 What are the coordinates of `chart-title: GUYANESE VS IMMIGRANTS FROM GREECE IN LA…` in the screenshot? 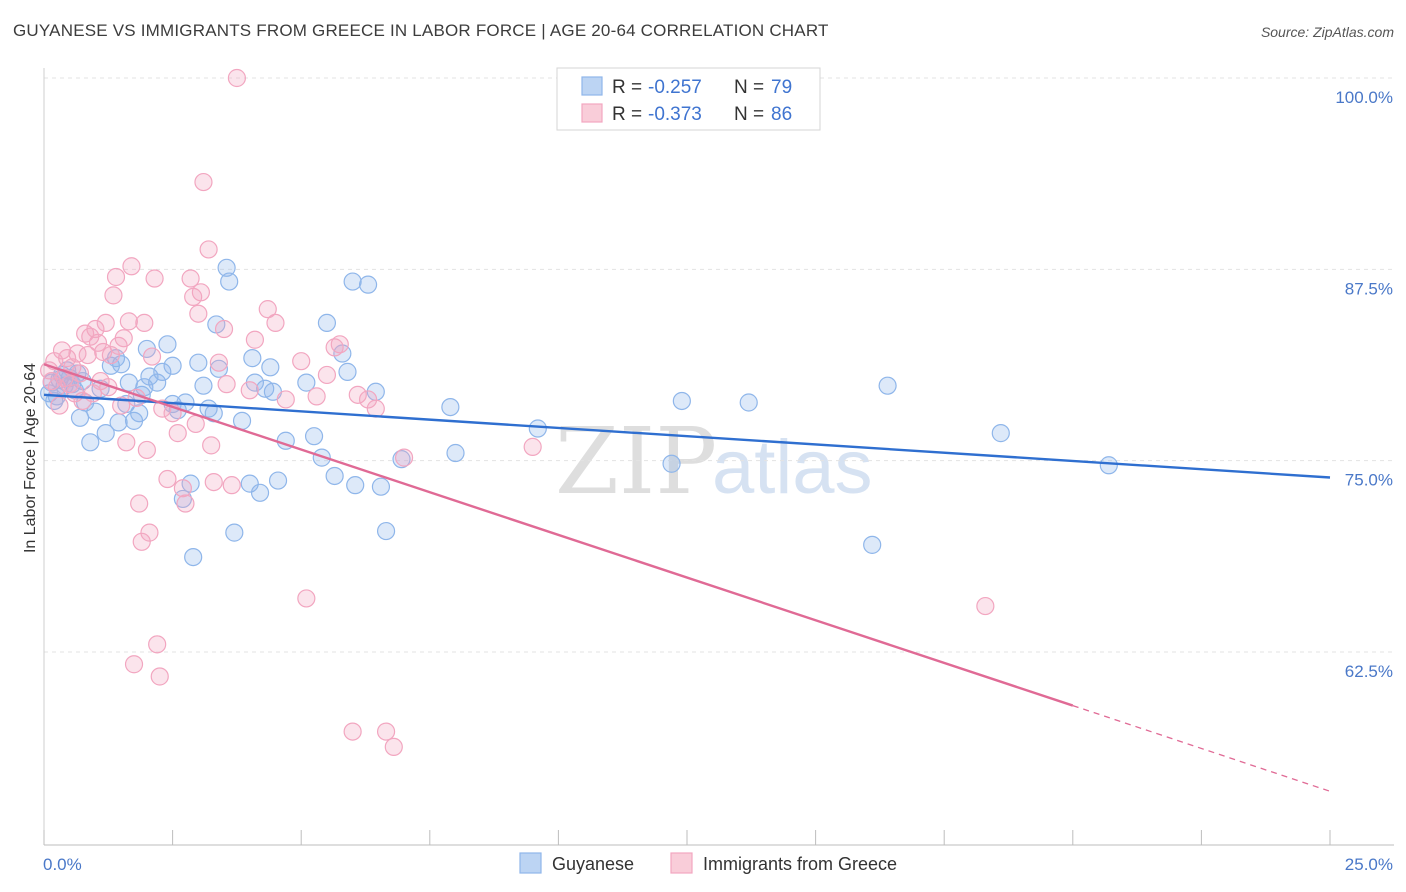 It's located at (421, 30).